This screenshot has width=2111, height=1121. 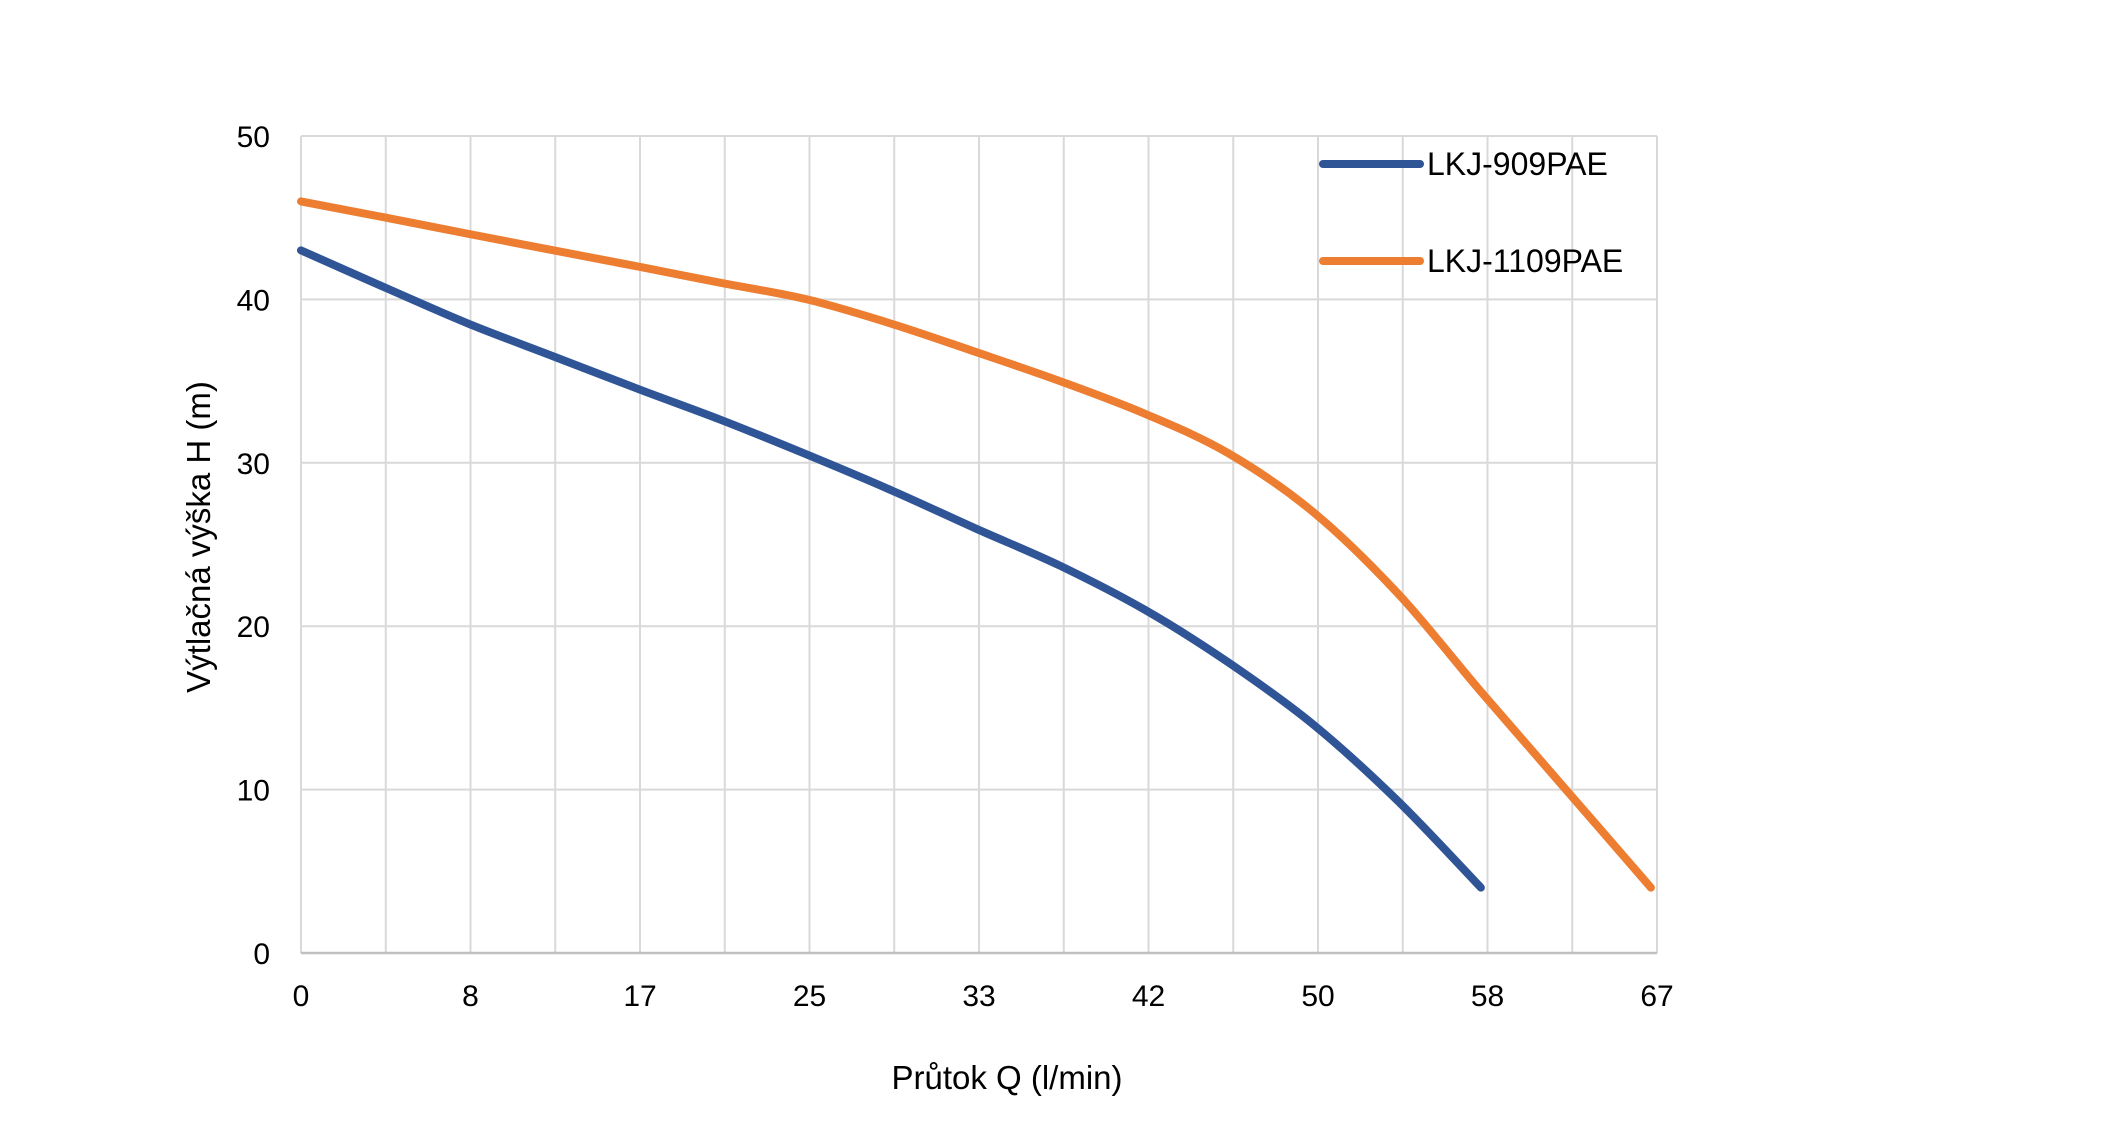 What do you see at coordinates (1317, 996) in the screenshot?
I see `x-tick-label: 50` at bounding box center [1317, 996].